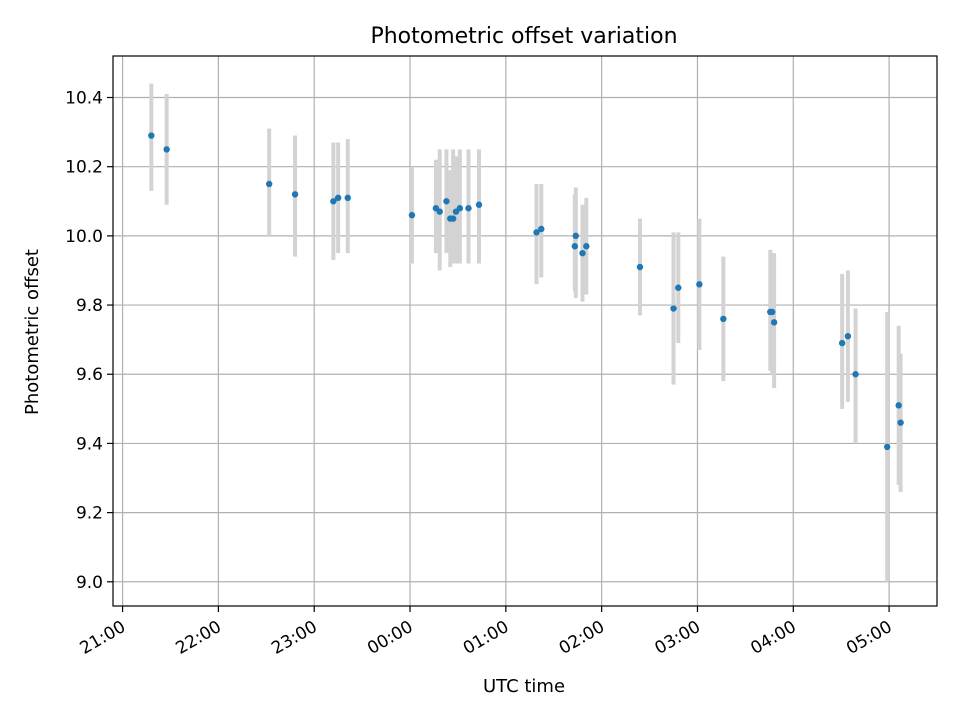 This screenshot has height=720, width=960. What do you see at coordinates (89, 583) in the screenshot?
I see `y-tick-label: 9.0` at bounding box center [89, 583].